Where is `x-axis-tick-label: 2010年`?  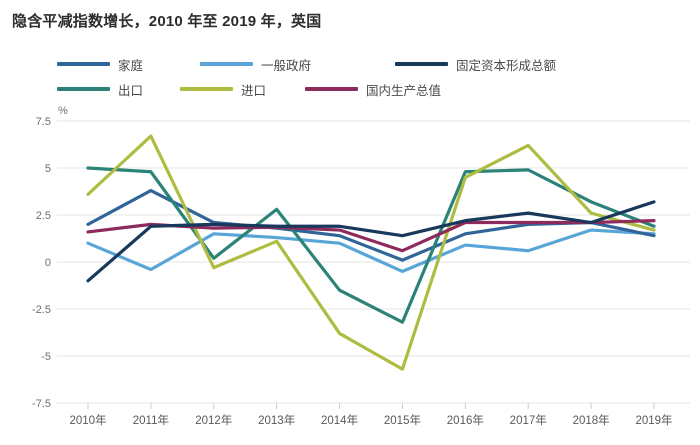 x-axis-tick-label: 2010年 is located at coordinates (87, 420).